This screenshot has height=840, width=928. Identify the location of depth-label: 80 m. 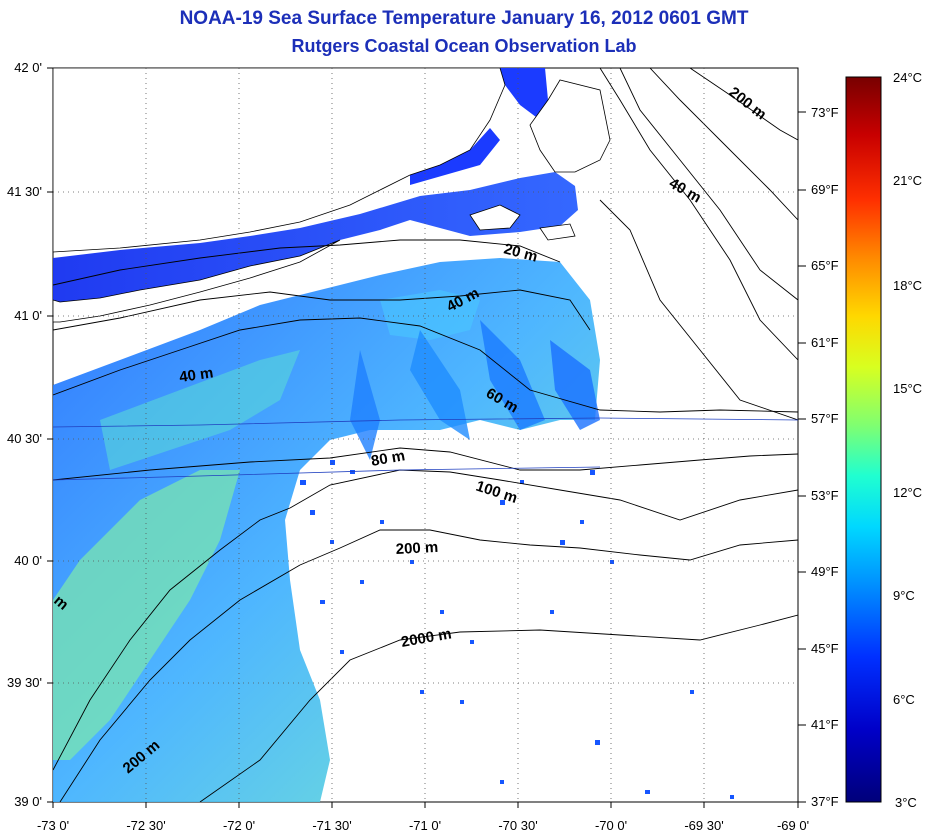
(388, 458).